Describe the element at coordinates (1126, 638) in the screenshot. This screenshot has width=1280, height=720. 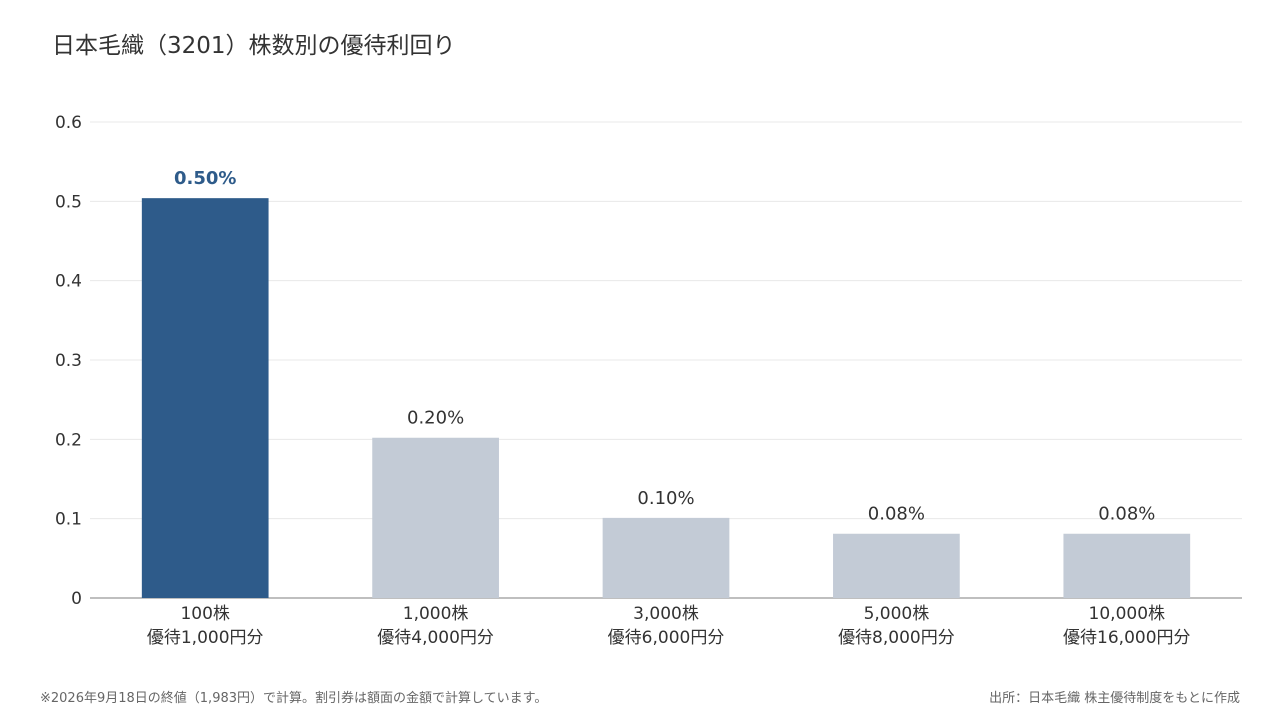
I see `x-tick-label: 優待16,000円分` at that location.